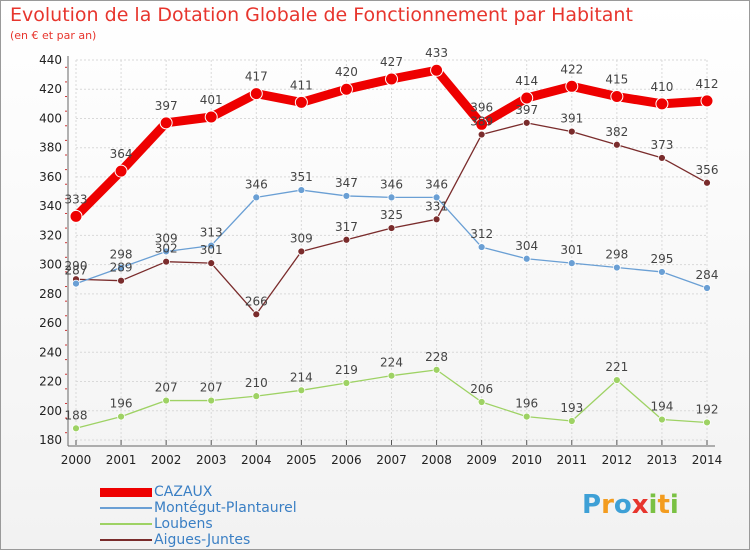  Describe the element at coordinates (436, 460) in the screenshot. I see `x-tick-label-2008: 2008` at that location.